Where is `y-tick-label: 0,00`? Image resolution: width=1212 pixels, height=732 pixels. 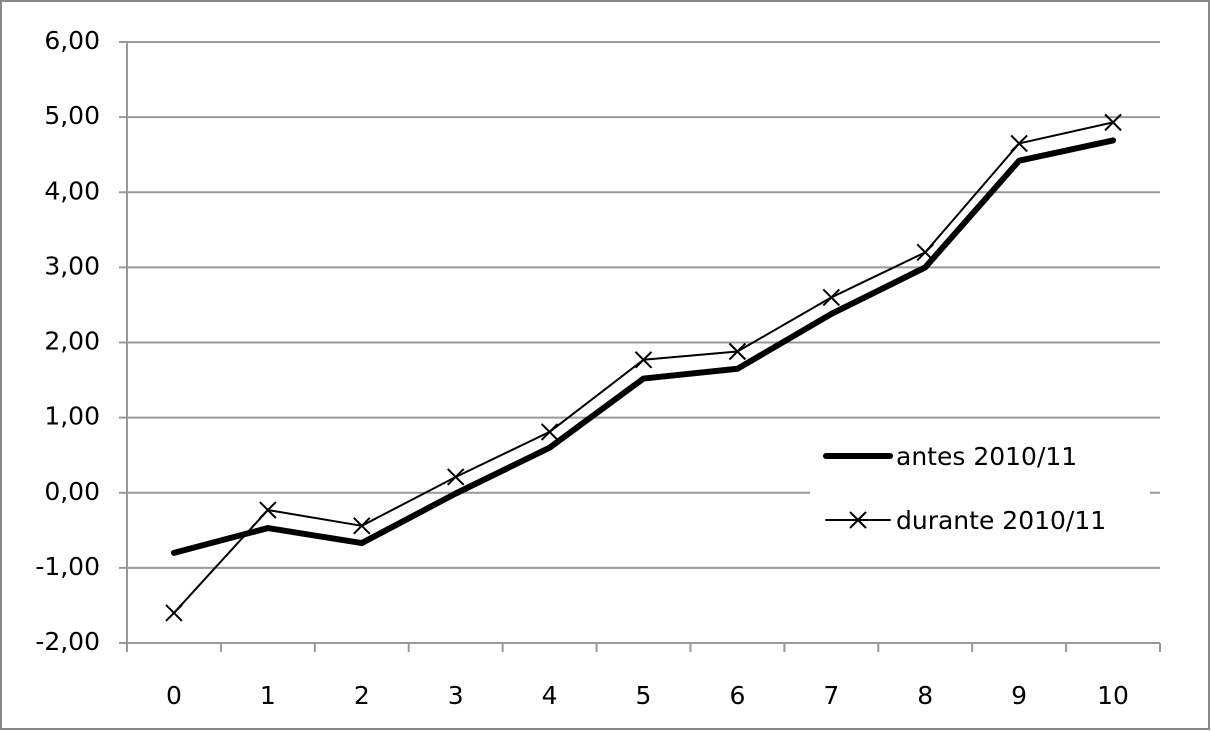 y-tick-label: 0,00 is located at coordinates (72, 491).